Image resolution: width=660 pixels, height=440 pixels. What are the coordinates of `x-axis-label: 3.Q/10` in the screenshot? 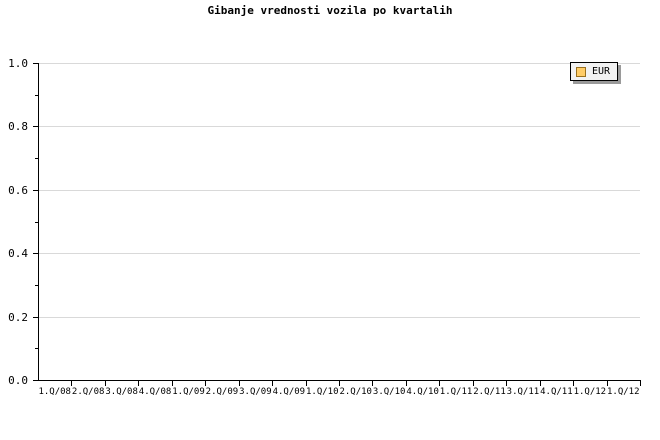 It's located at (389, 392).